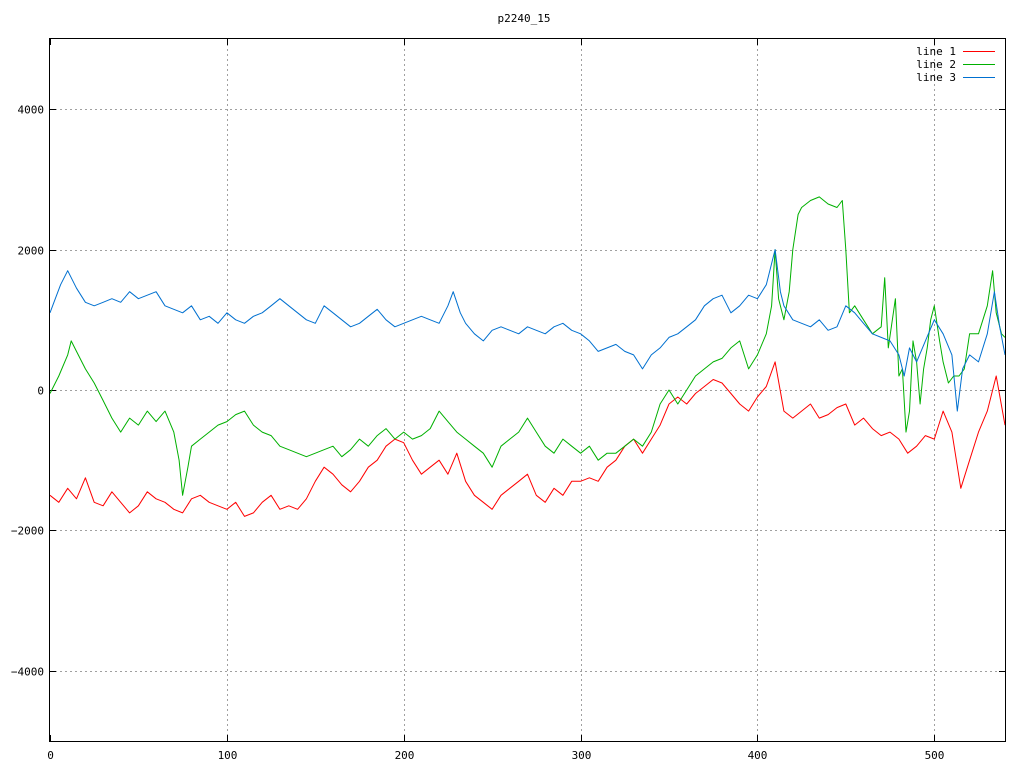 The height and width of the screenshot is (768, 1024). What do you see at coordinates (31, 110) in the screenshot?
I see `y-tick-label: 4000` at bounding box center [31, 110].